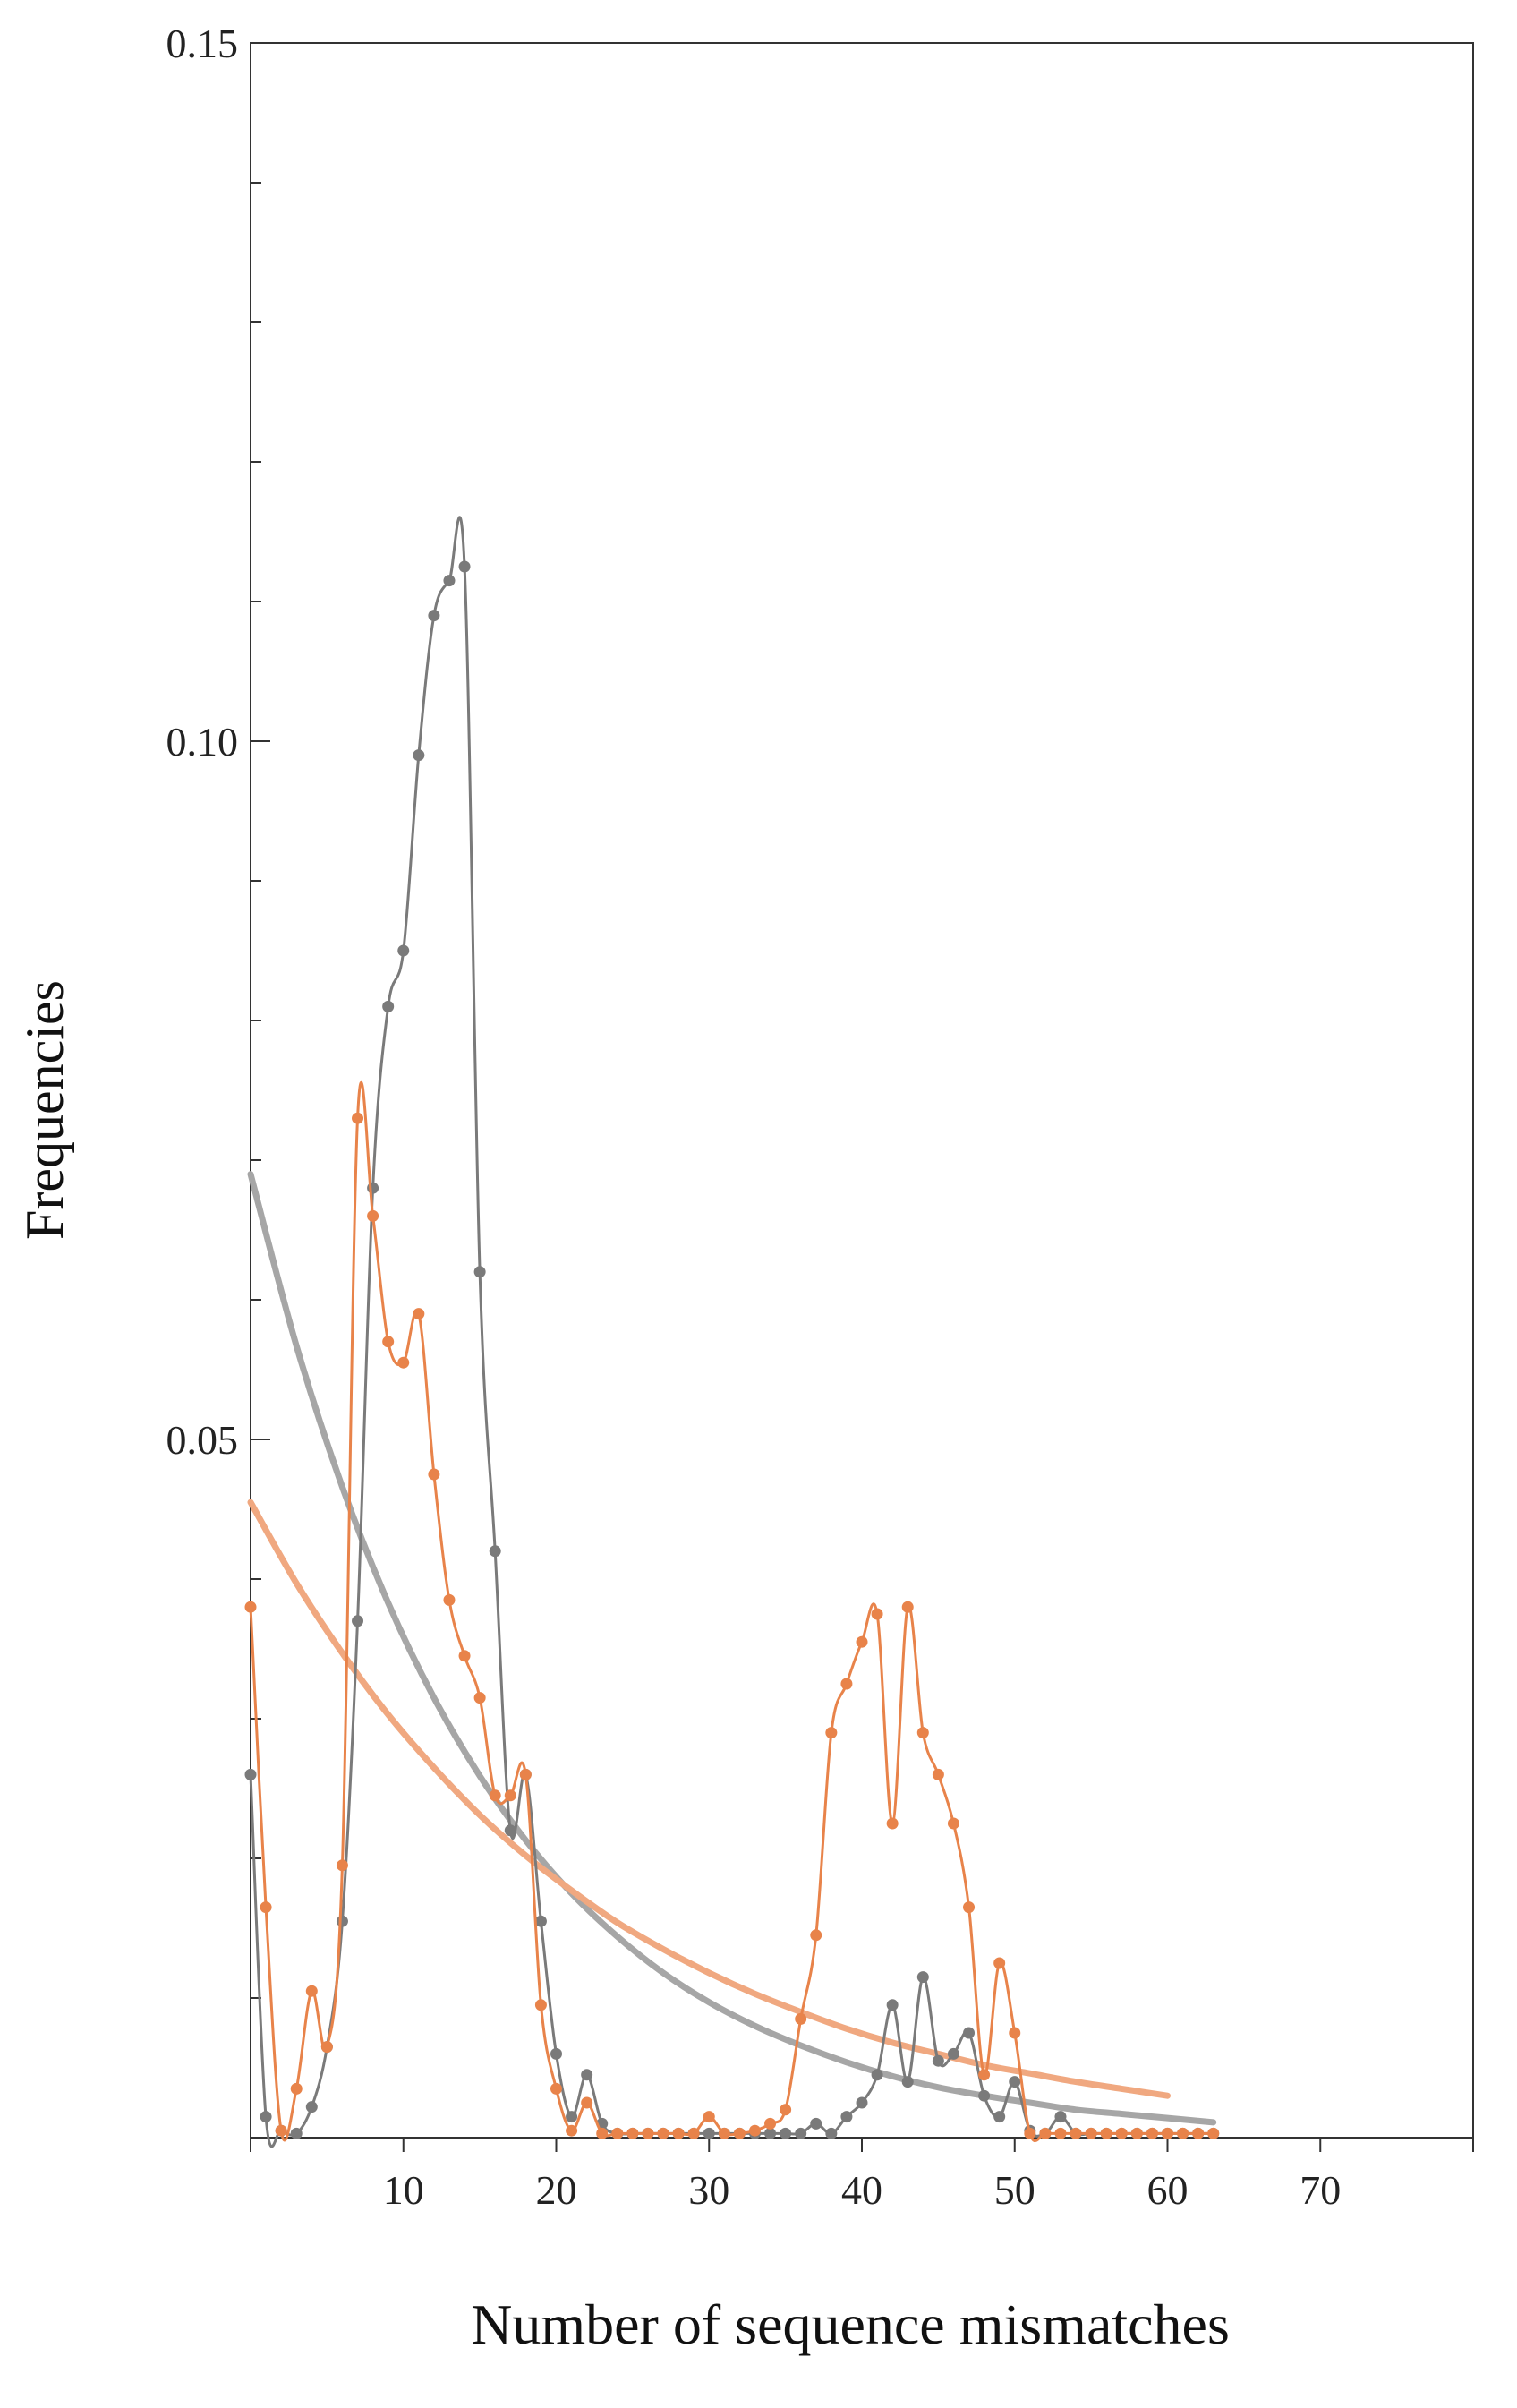 This screenshot has height=2408, width=1517. What do you see at coordinates (1015, 2190) in the screenshot?
I see `x-tick-label: 50` at bounding box center [1015, 2190].